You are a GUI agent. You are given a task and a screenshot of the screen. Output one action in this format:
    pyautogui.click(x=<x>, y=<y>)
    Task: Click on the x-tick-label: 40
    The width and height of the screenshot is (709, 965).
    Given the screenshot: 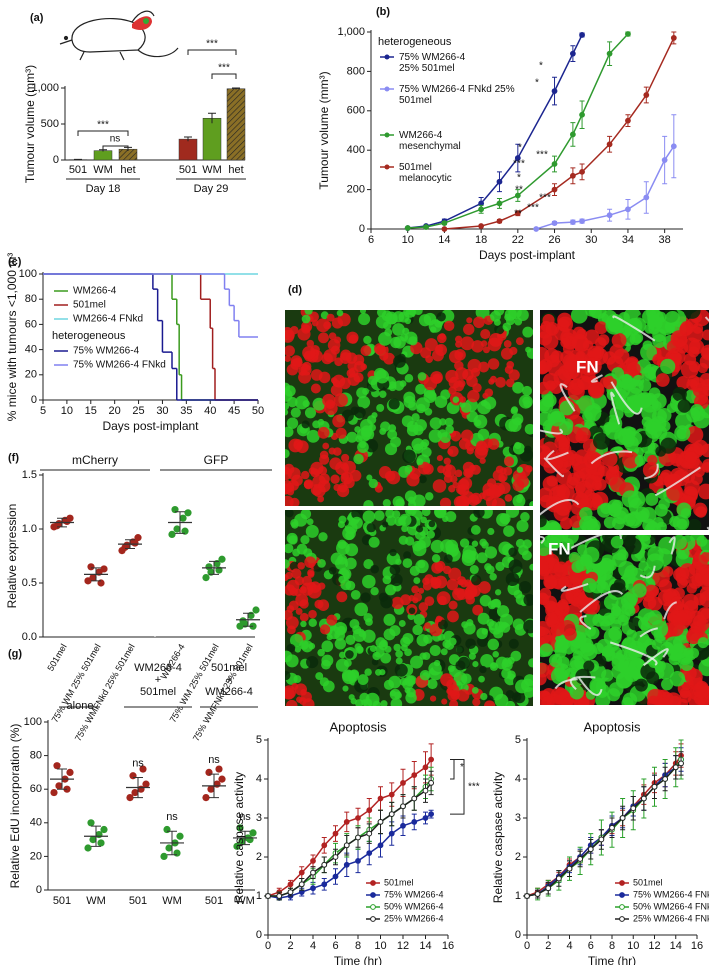 What is the action you would take?
    pyautogui.click(x=210, y=411)
    